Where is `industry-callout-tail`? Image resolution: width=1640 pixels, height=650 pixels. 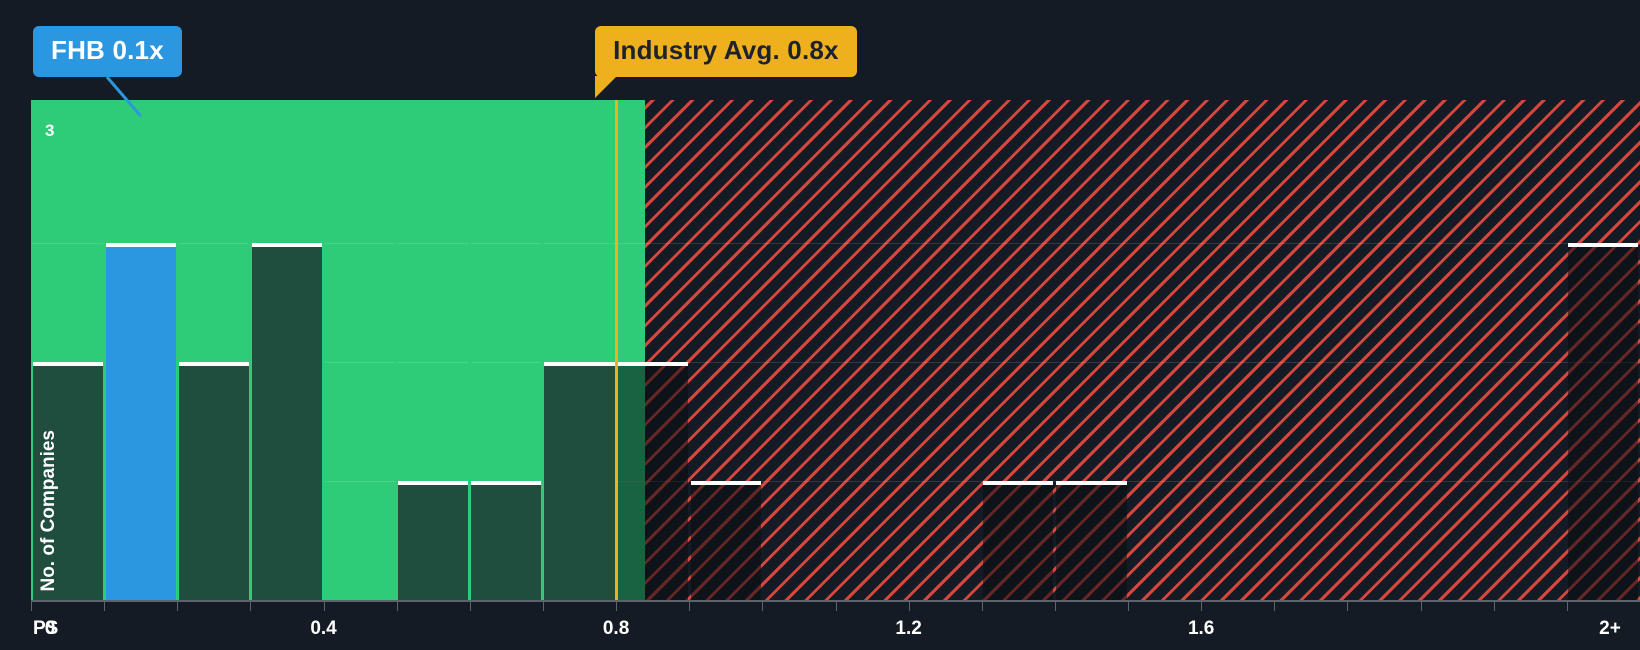
industry-callout-tail is located at coordinates (606, 87).